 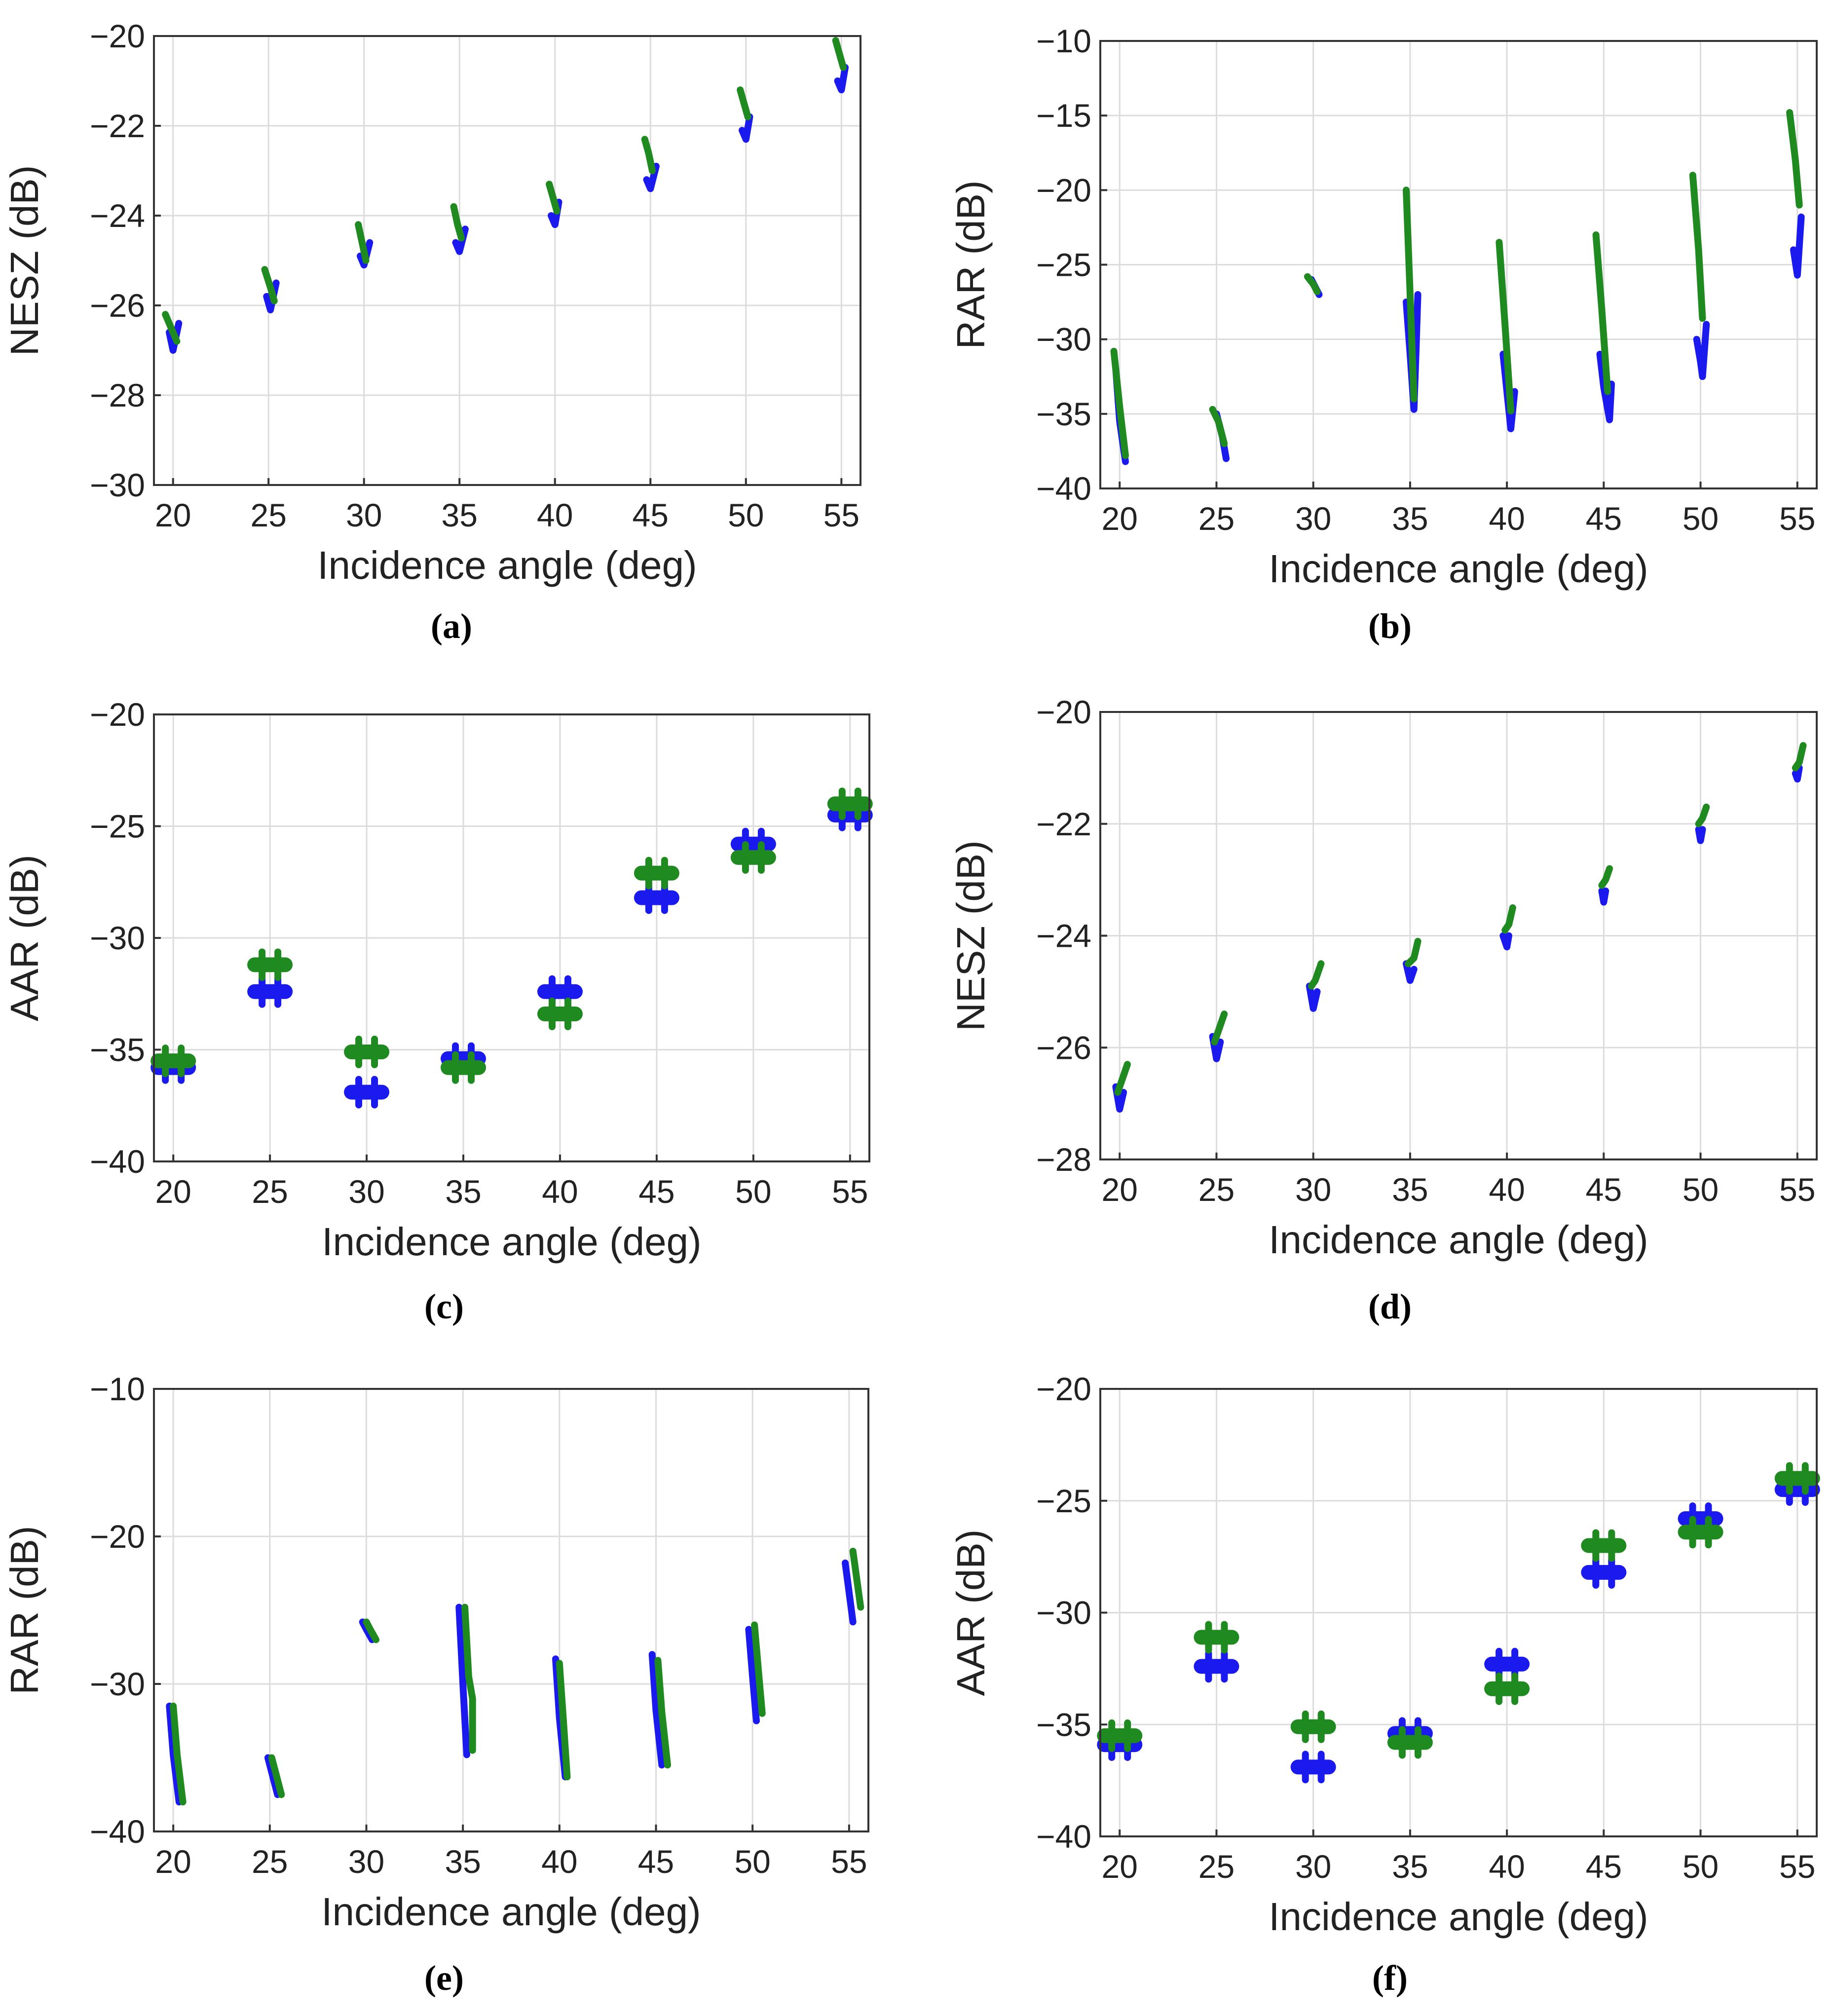 I want to click on y-tick-label: −25, so click(x=1063, y=1501).